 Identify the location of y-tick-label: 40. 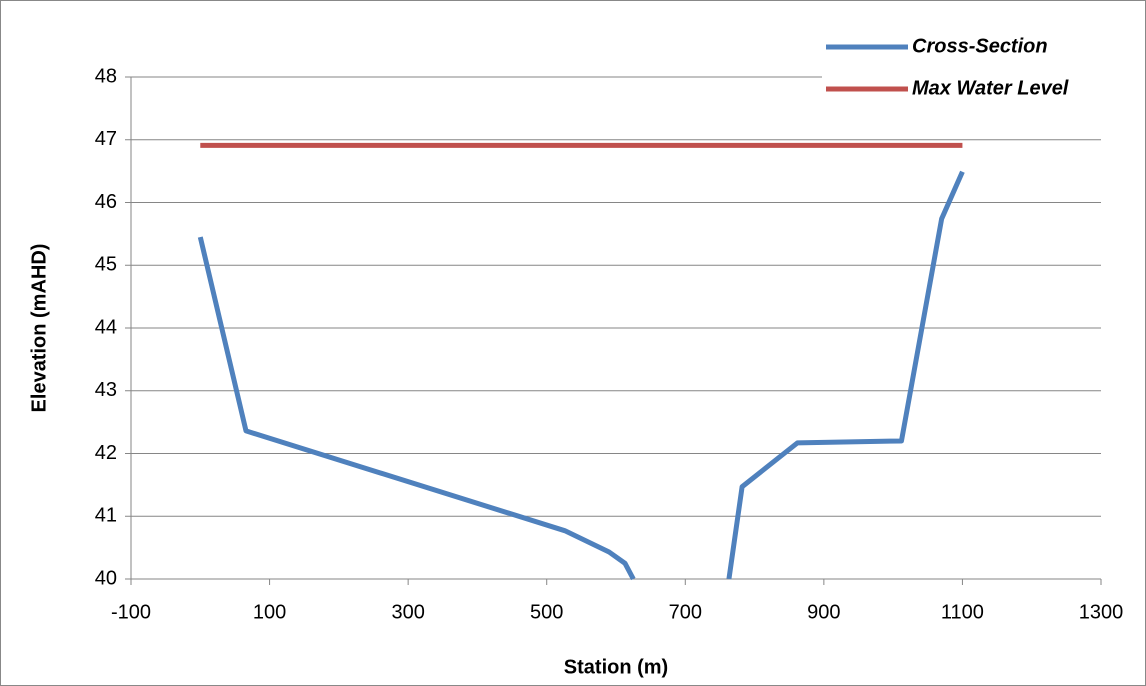
(106, 578).